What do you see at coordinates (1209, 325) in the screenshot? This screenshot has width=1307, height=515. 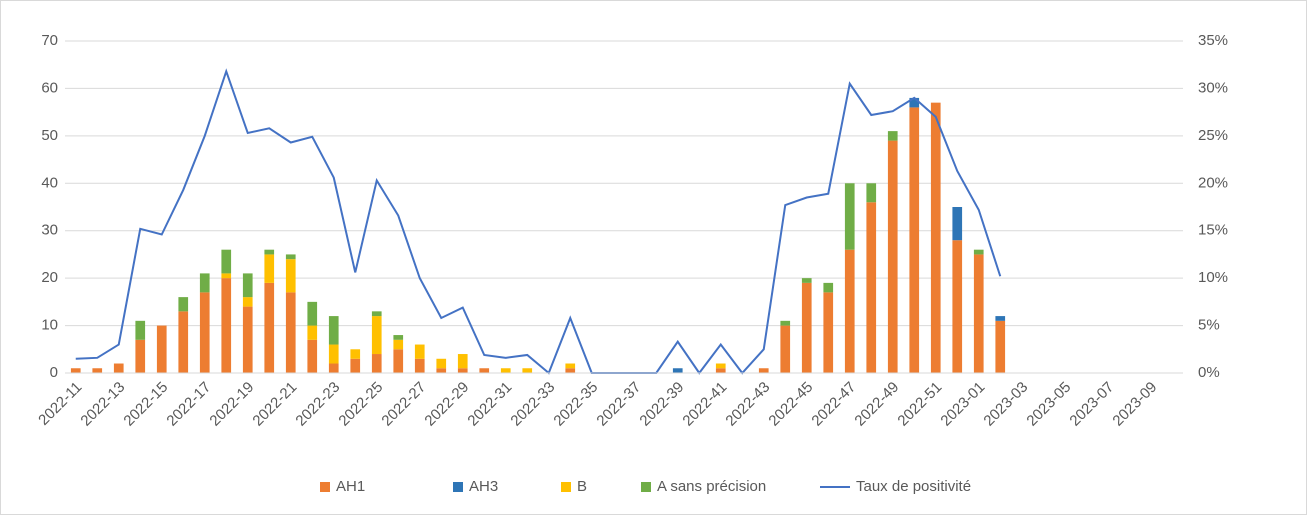 I see `y2-tick-label: 5%` at bounding box center [1209, 325].